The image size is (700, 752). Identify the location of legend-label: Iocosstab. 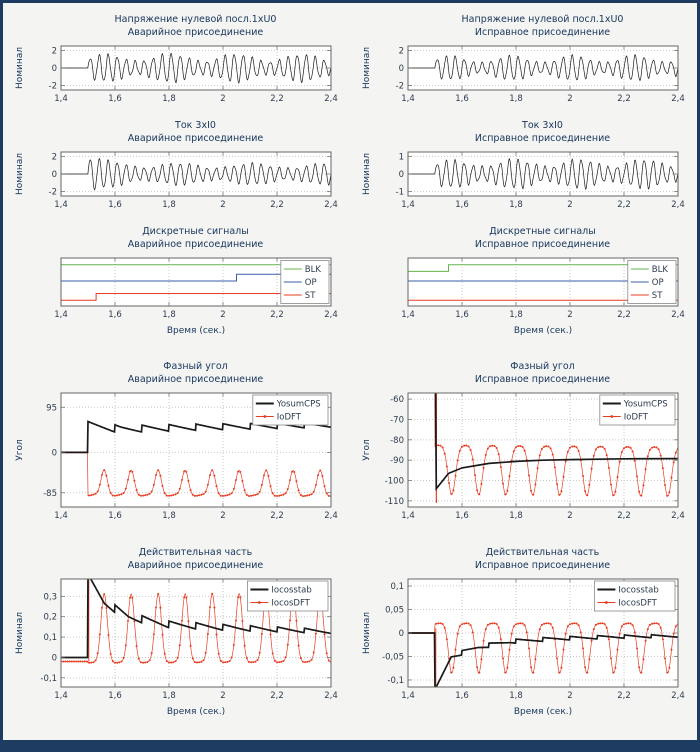
(638, 591).